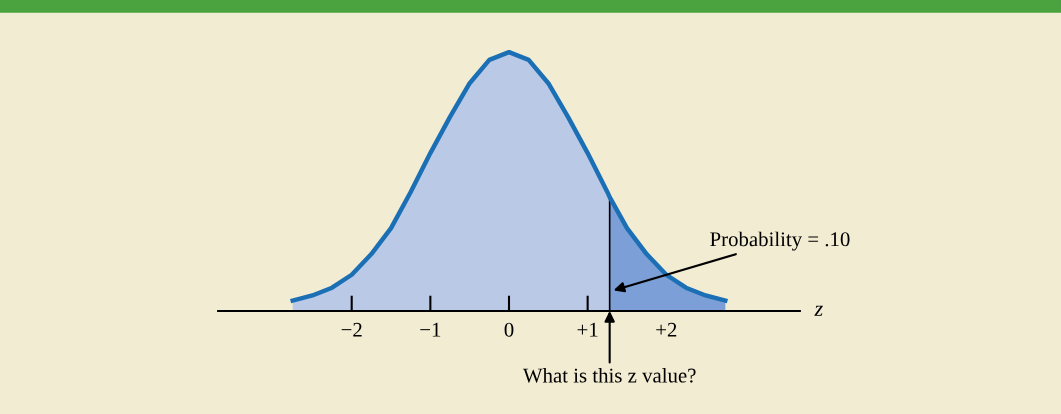 Image resolution: width=1061 pixels, height=414 pixels. What do you see at coordinates (818, 310) in the screenshot?
I see `x-axis-title: z` at bounding box center [818, 310].